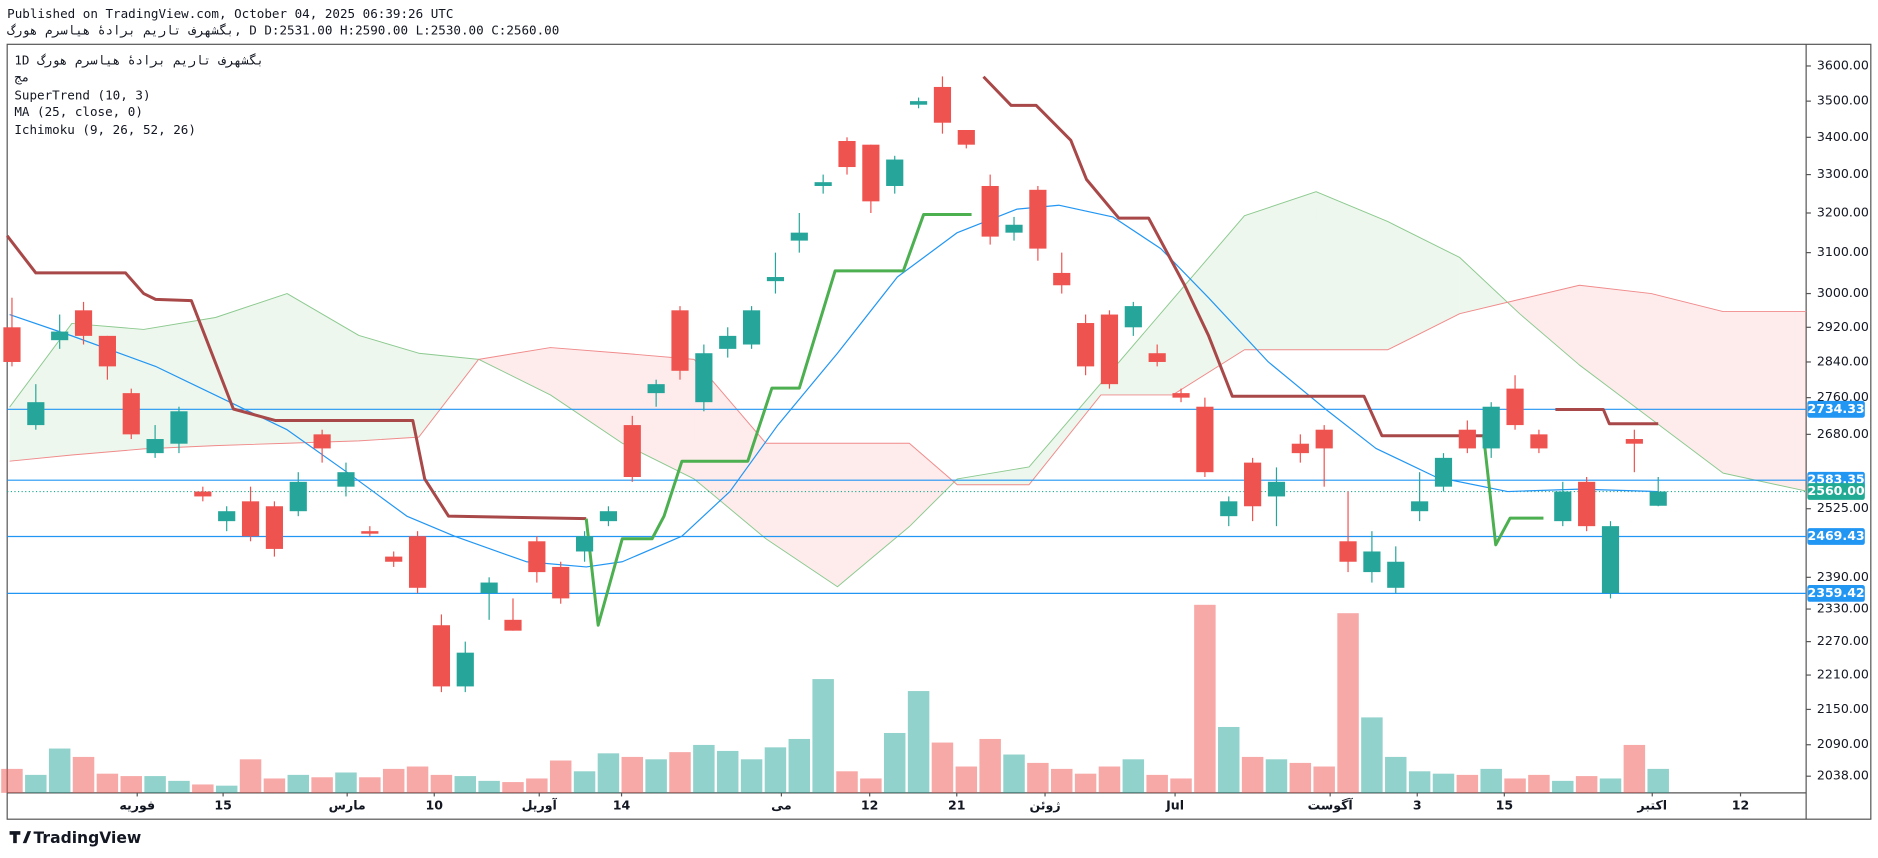 This screenshot has width=1878, height=858. Describe the element at coordinates (139, 61) in the screenshot. I see `legend-symbol: 1D بگشهرف تاریم برادهٔ هیاسرم هورگ` at that location.